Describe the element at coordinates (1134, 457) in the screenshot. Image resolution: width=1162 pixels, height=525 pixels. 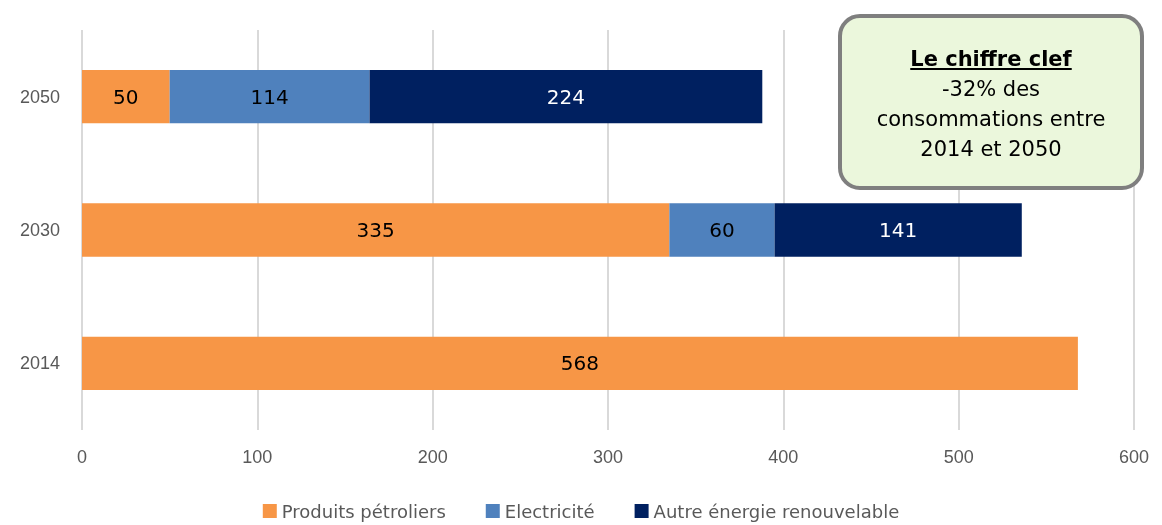
I see `x-tick-label: 600` at that location.